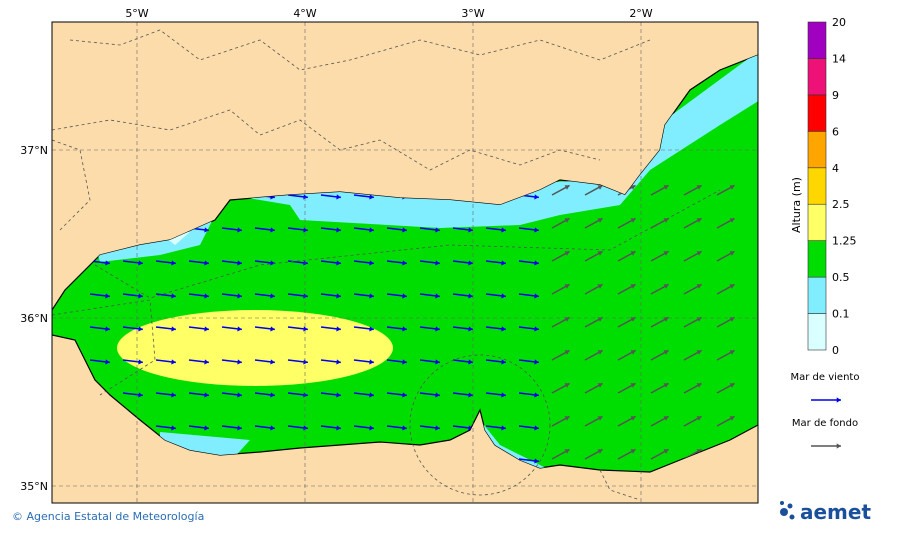  What do you see at coordinates (825, 377) in the screenshot?
I see `legend-label: Mar de viento` at bounding box center [825, 377].